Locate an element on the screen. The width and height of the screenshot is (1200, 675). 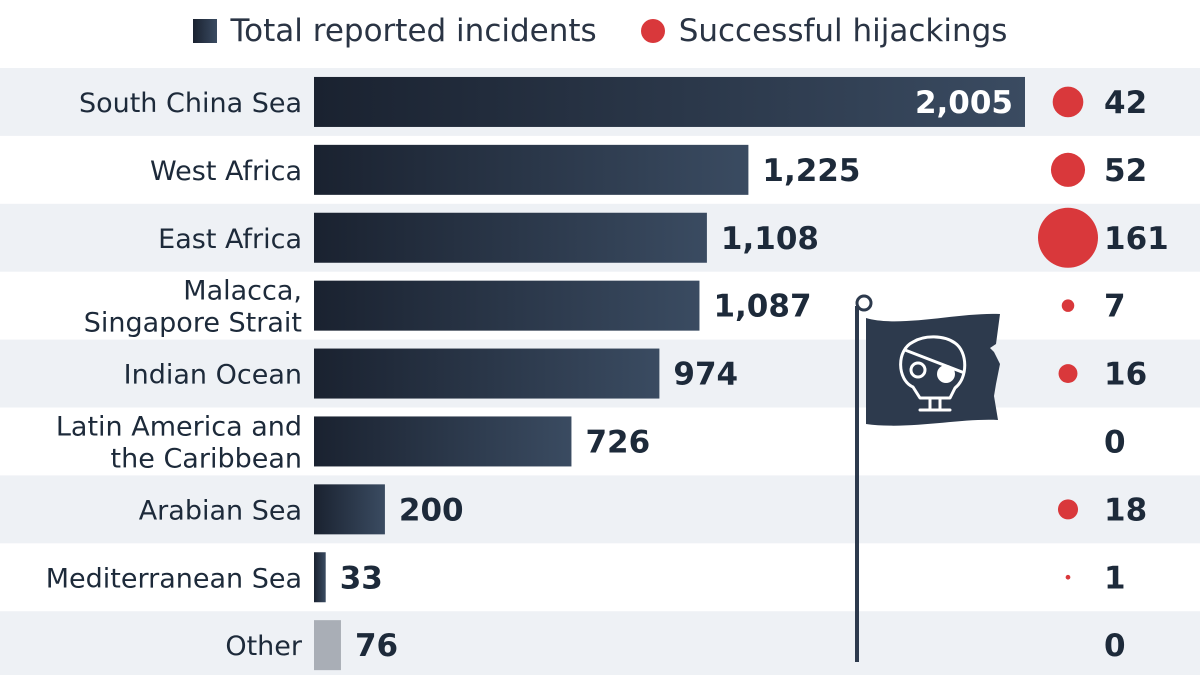
value-label: 76 is located at coordinates (376, 646).